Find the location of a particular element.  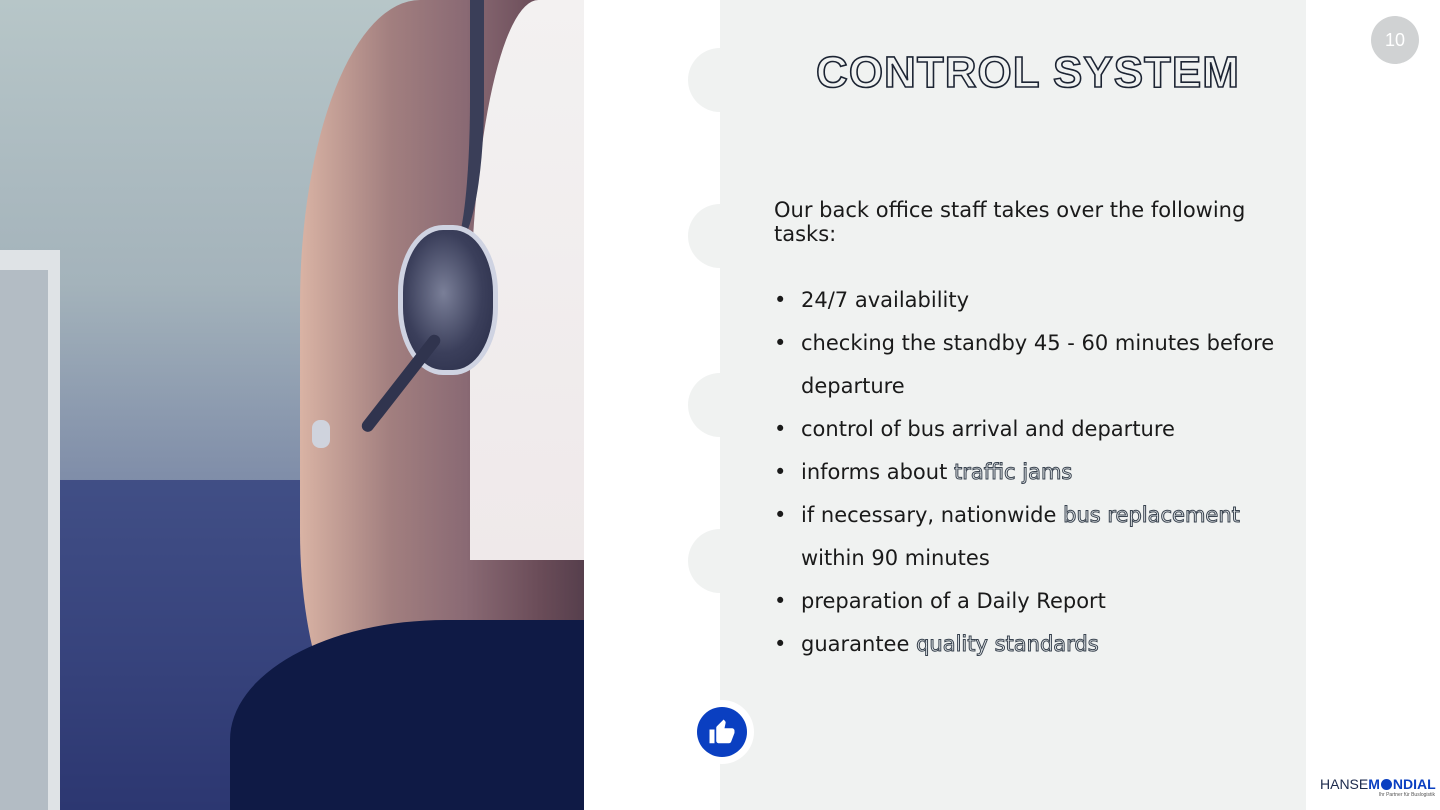

task-text: if necessary, nationwide is located at coordinates (932, 515).